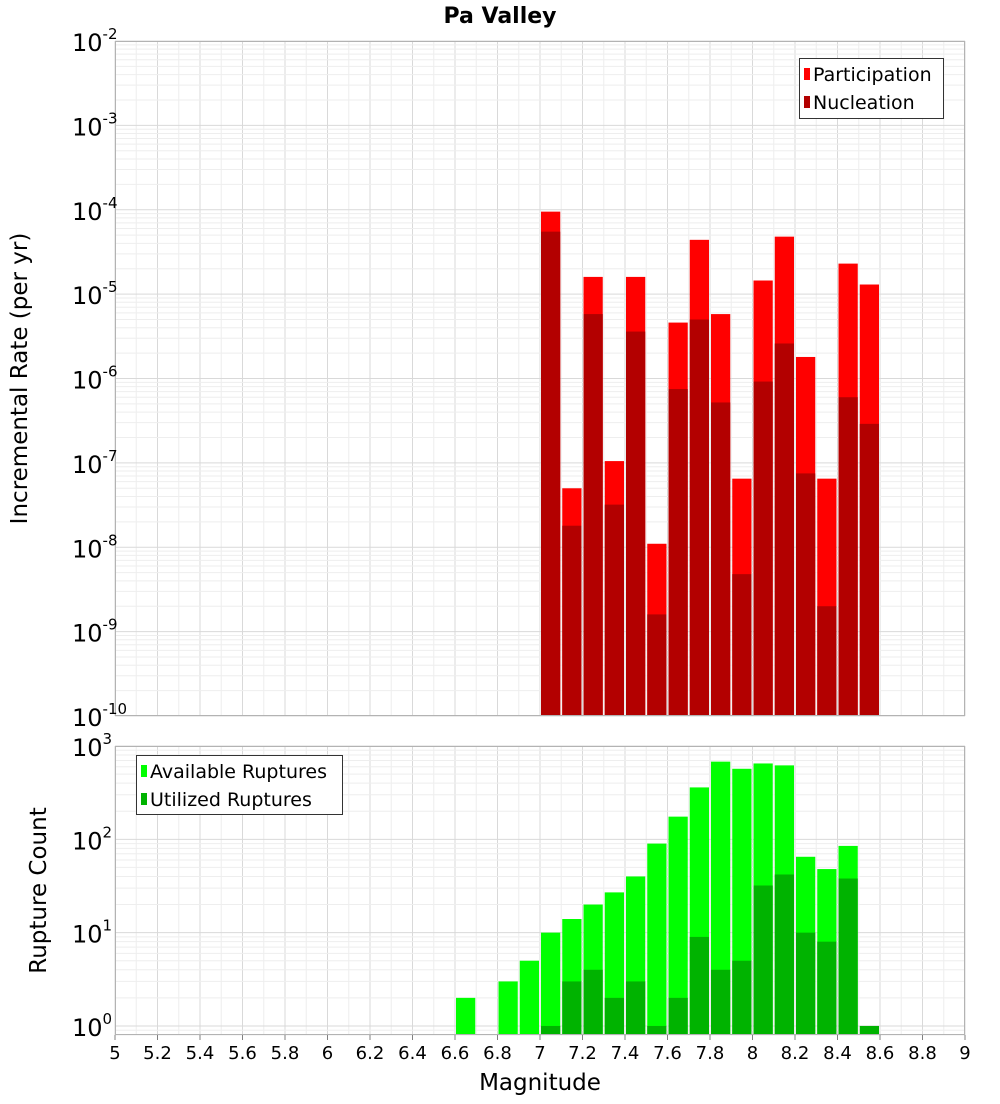  I want to click on x-tick-label: 7.6, so click(667, 1053).